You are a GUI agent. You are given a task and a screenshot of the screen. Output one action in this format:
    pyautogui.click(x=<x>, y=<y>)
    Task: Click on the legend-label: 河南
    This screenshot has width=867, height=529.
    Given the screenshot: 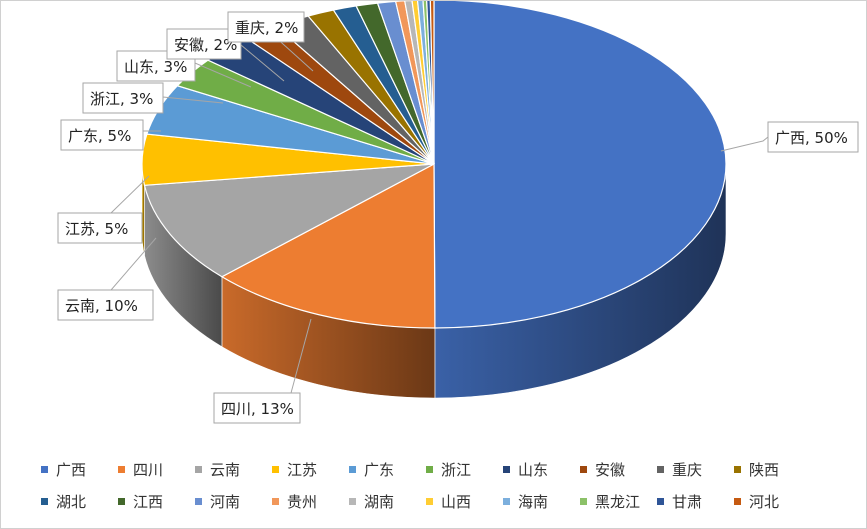 What is the action you would take?
    pyautogui.click(x=225, y=501)
    